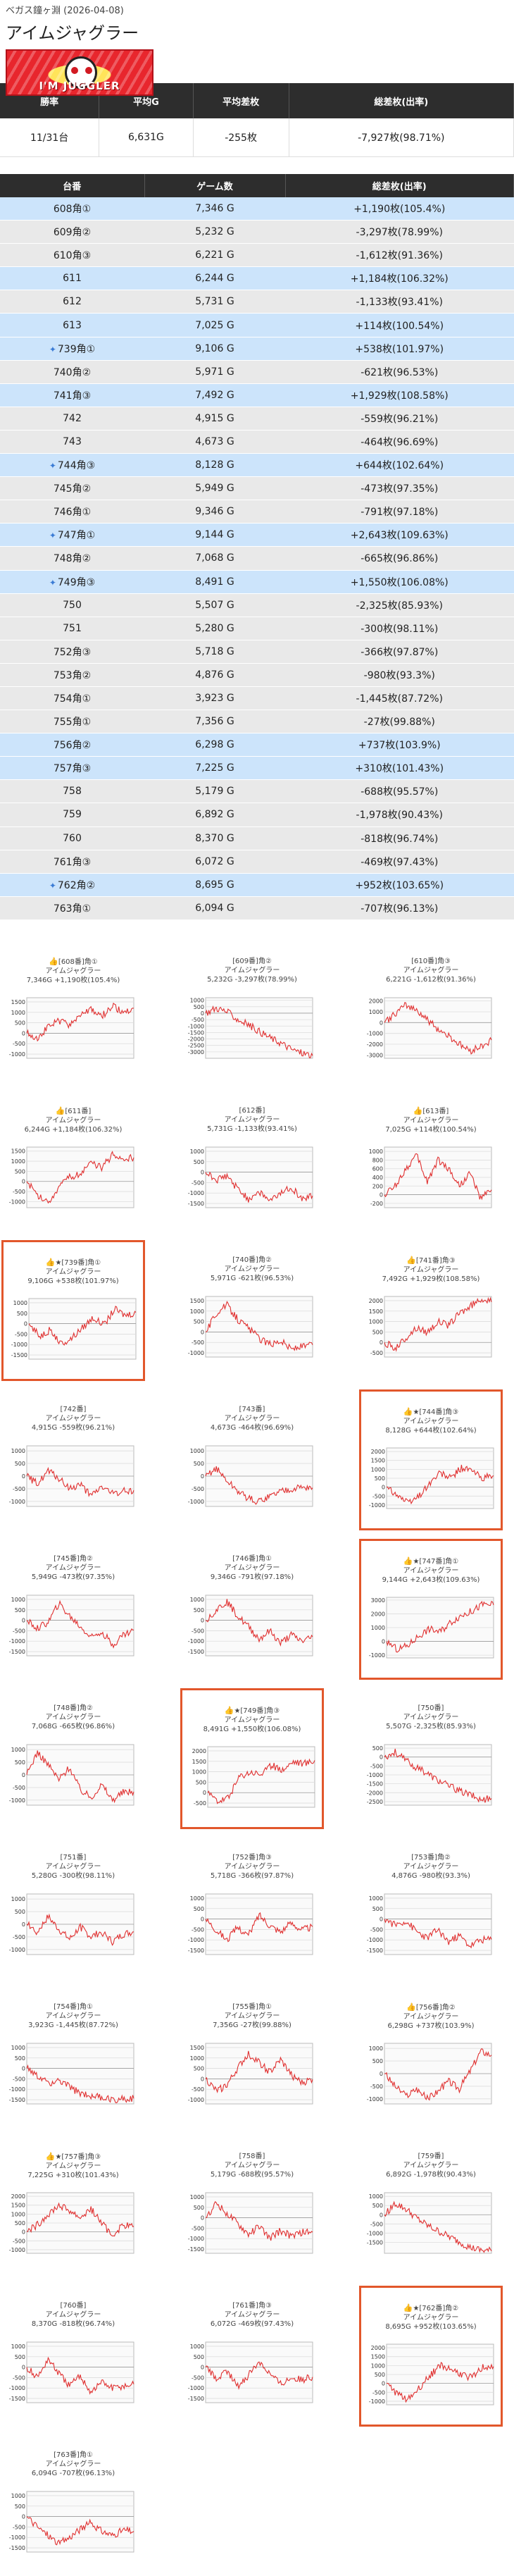  What do you see at coordinates (252, 1428) in the screenshot?
I see `card-summary: 4,673G -464枚(96.69%)` at bounding box center [252, 1428].